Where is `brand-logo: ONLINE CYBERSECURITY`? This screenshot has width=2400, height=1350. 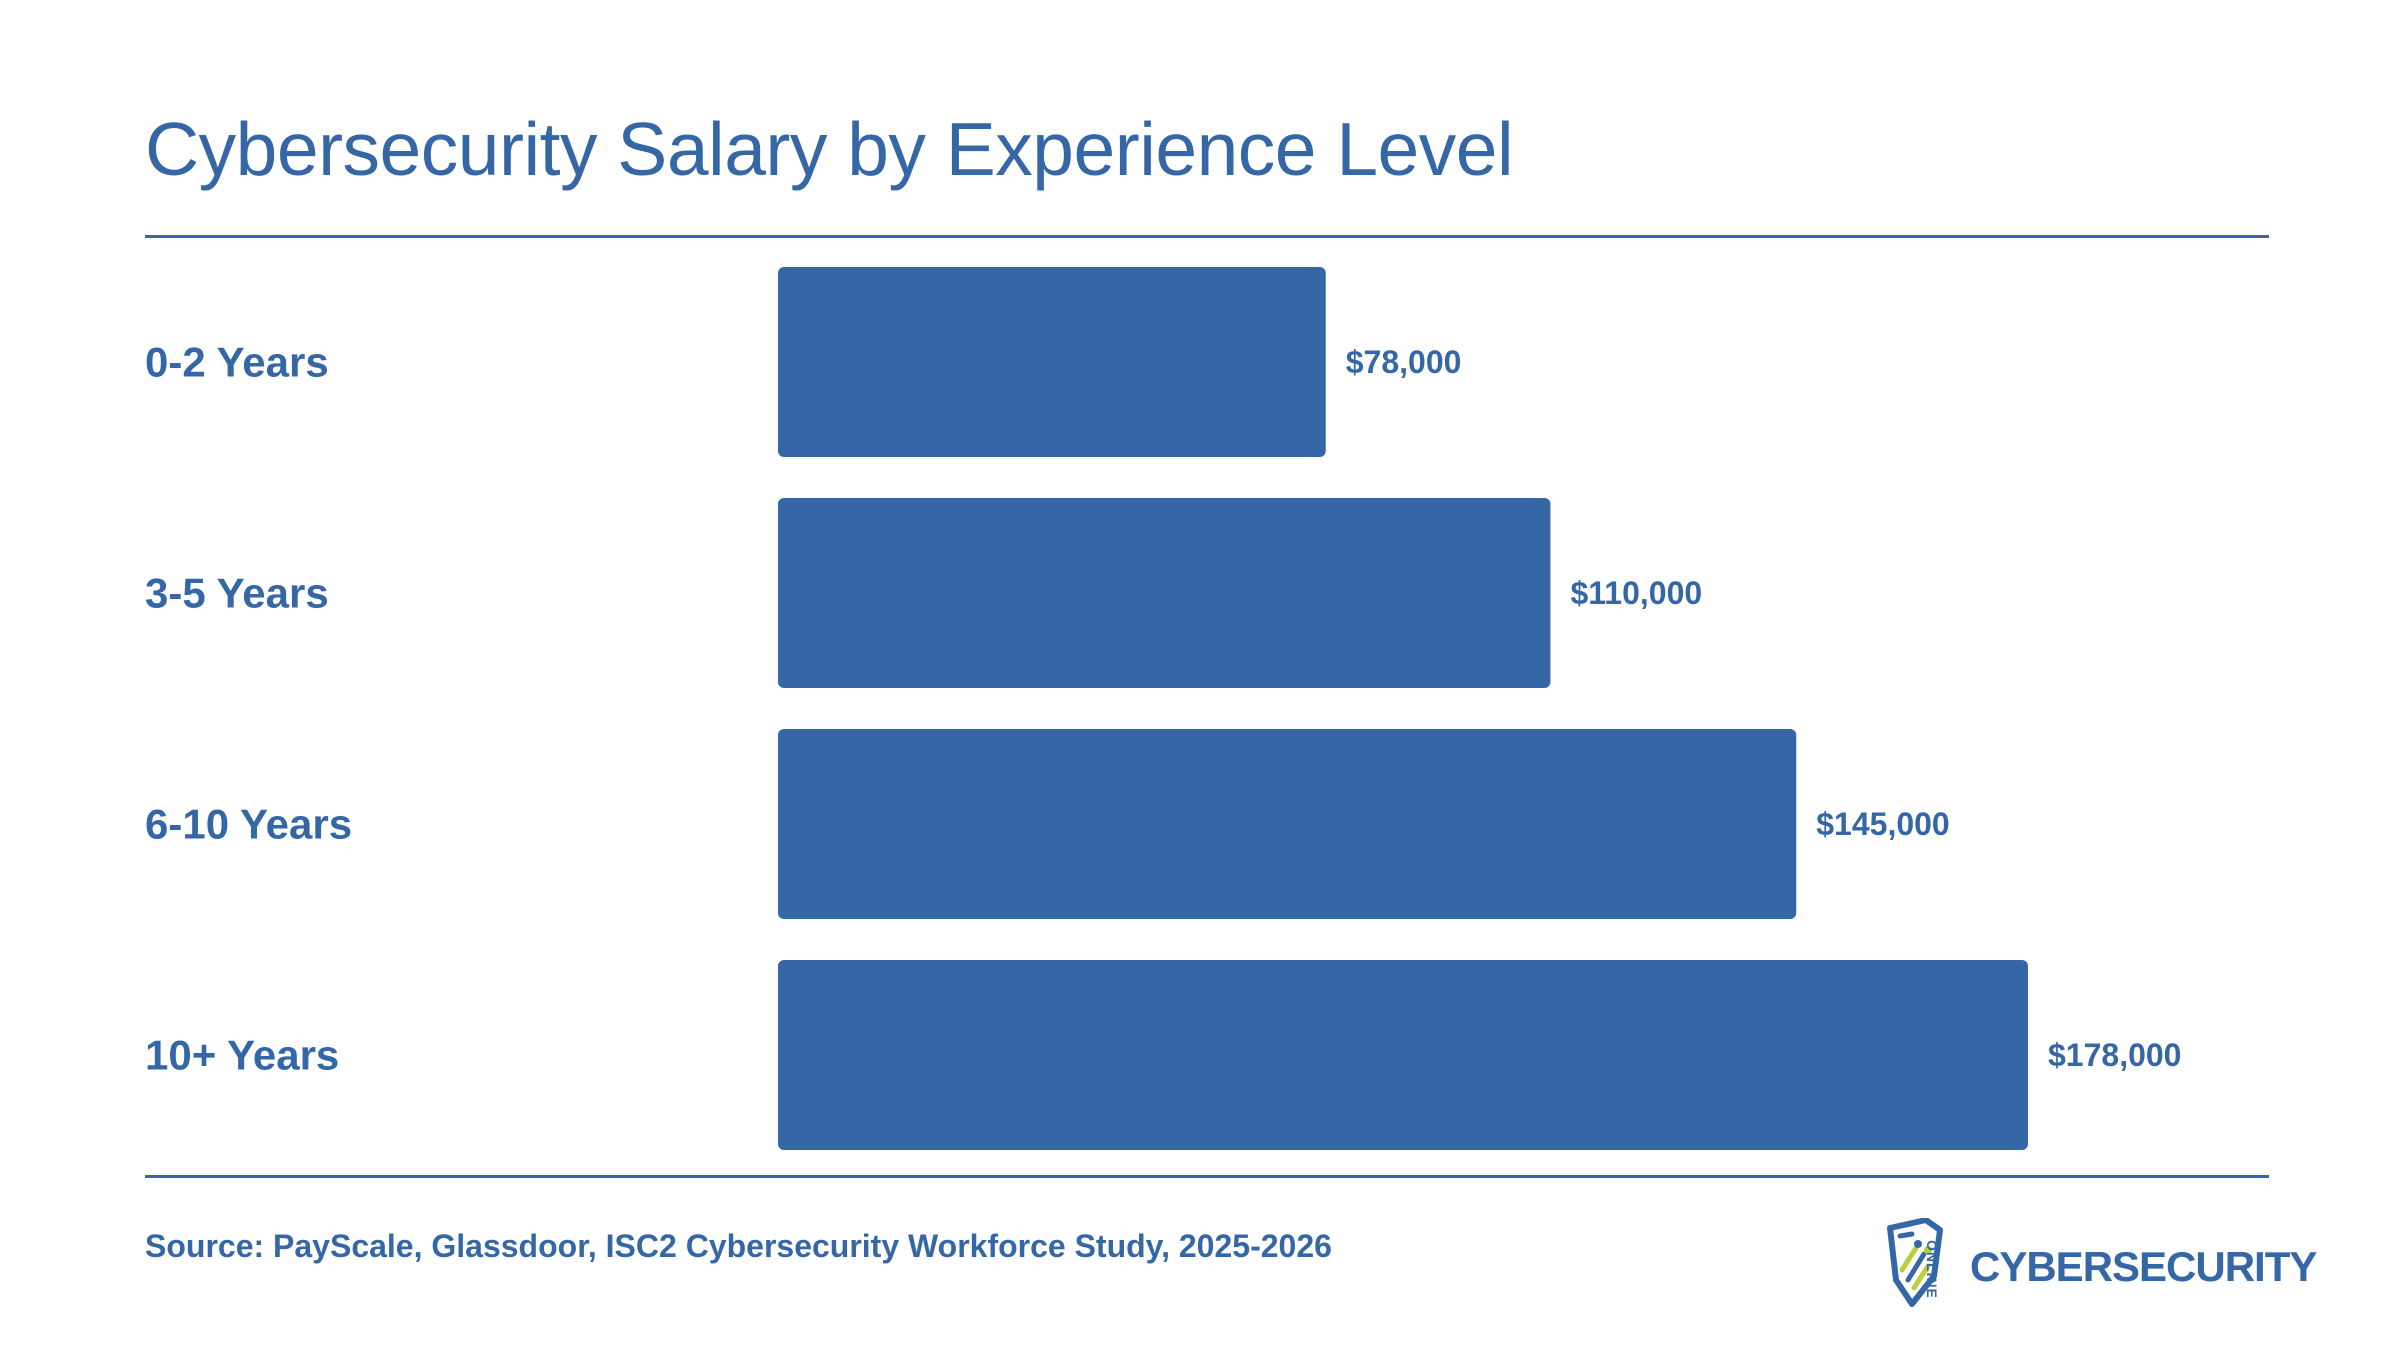
brand-logo: ONLINE CYBERSECURITY is located at coordinates (2099, 1263).